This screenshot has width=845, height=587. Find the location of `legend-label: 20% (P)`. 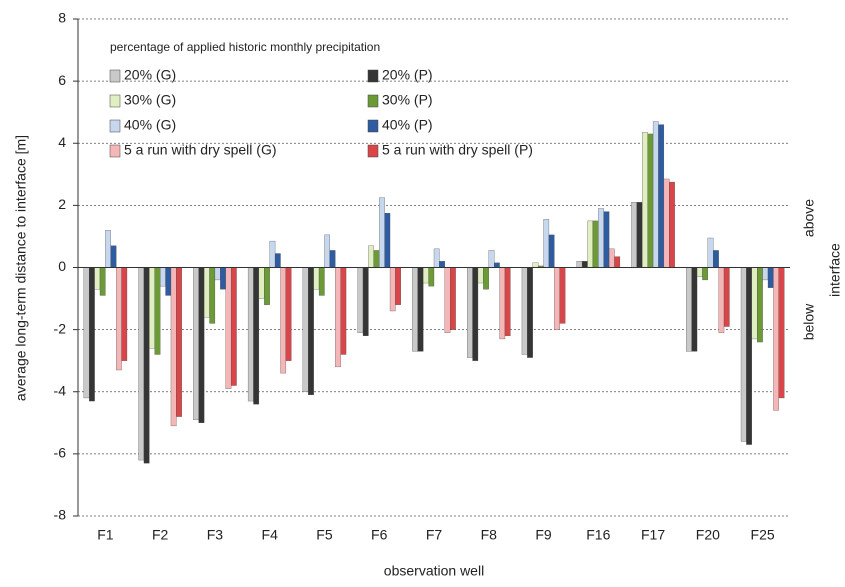

legend-label: 20% (P) is located at coordinates (407, 75).